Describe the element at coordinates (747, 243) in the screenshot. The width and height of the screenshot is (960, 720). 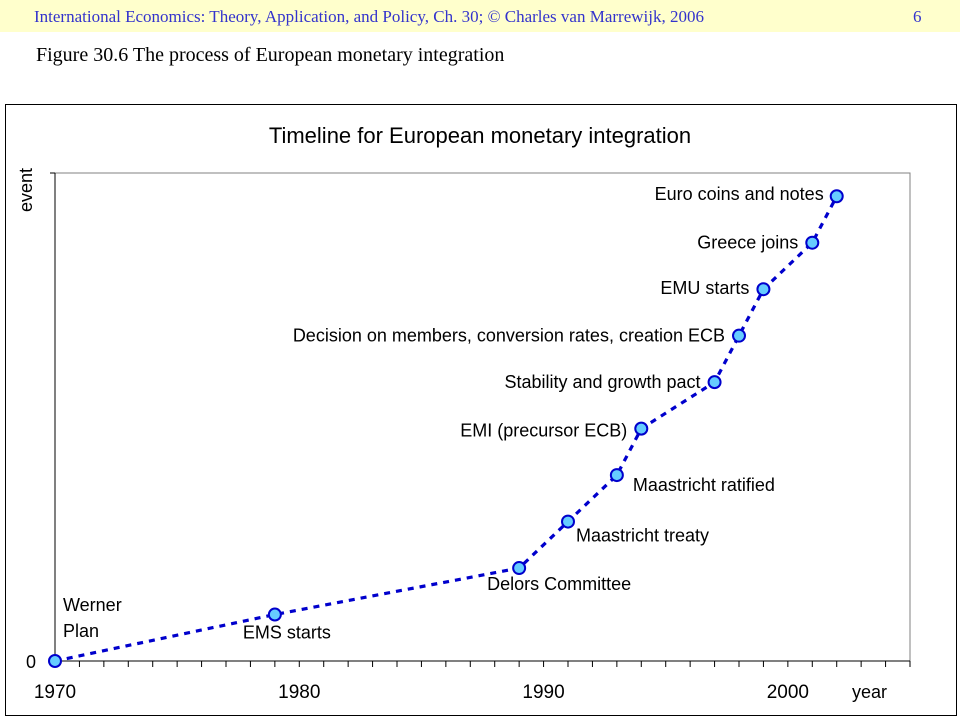
I see `event-label: Greece joins` at that location.